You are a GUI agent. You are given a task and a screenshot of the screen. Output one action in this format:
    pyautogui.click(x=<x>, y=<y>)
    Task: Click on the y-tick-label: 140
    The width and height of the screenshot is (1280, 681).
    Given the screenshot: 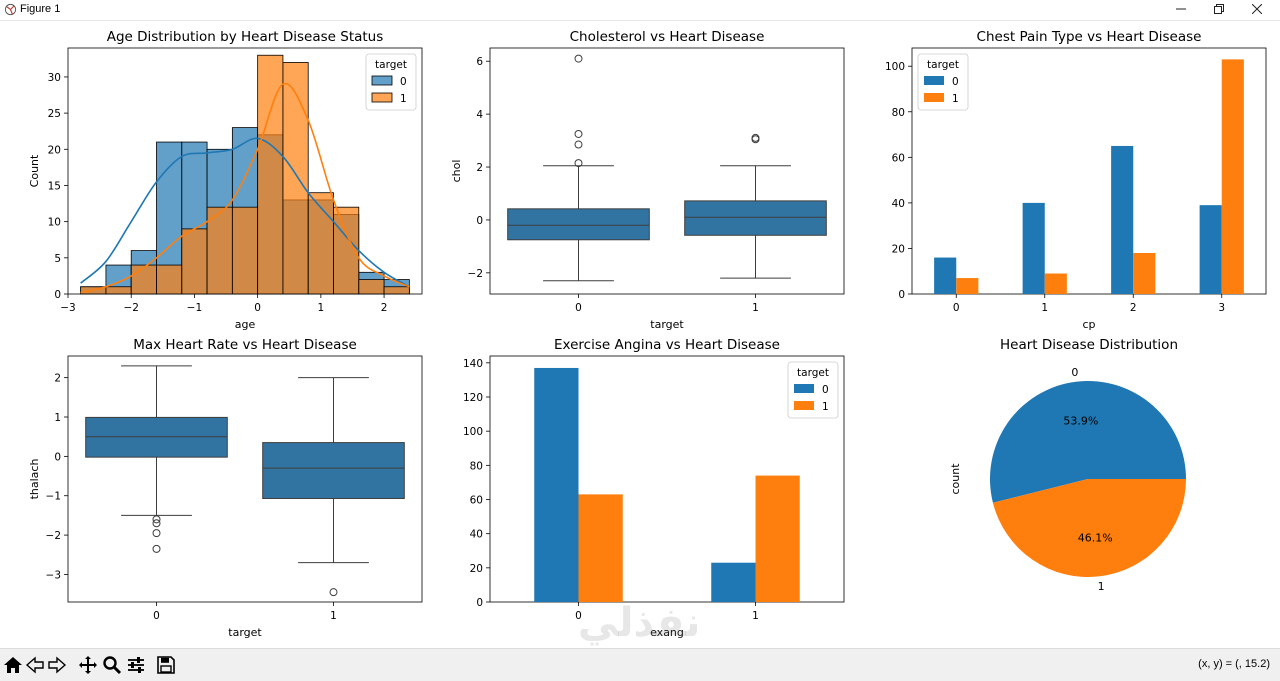 What is the action you would take?
    pyautogui.click(x=473, y=364)
    